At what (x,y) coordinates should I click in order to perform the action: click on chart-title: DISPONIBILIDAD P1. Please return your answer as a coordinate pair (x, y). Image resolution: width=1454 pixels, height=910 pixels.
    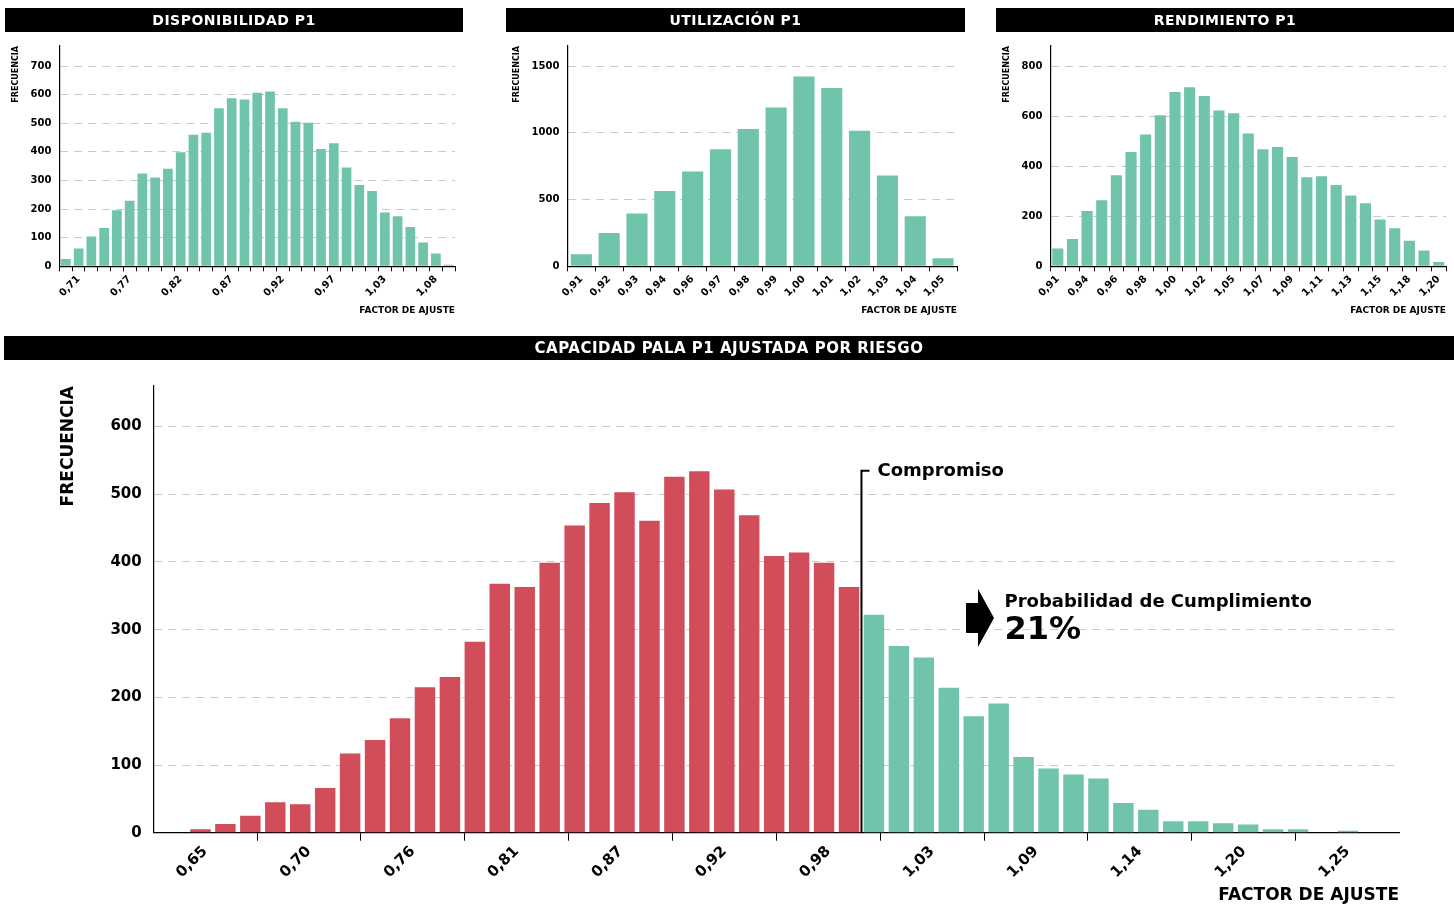
    Looking at the image, I should click on (234, 20).